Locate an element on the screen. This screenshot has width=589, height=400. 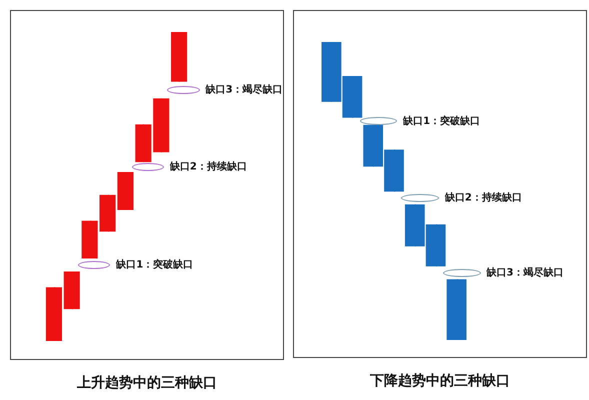
text: 下降趋势中的三种缺口 is located at coordinates (440, 381).